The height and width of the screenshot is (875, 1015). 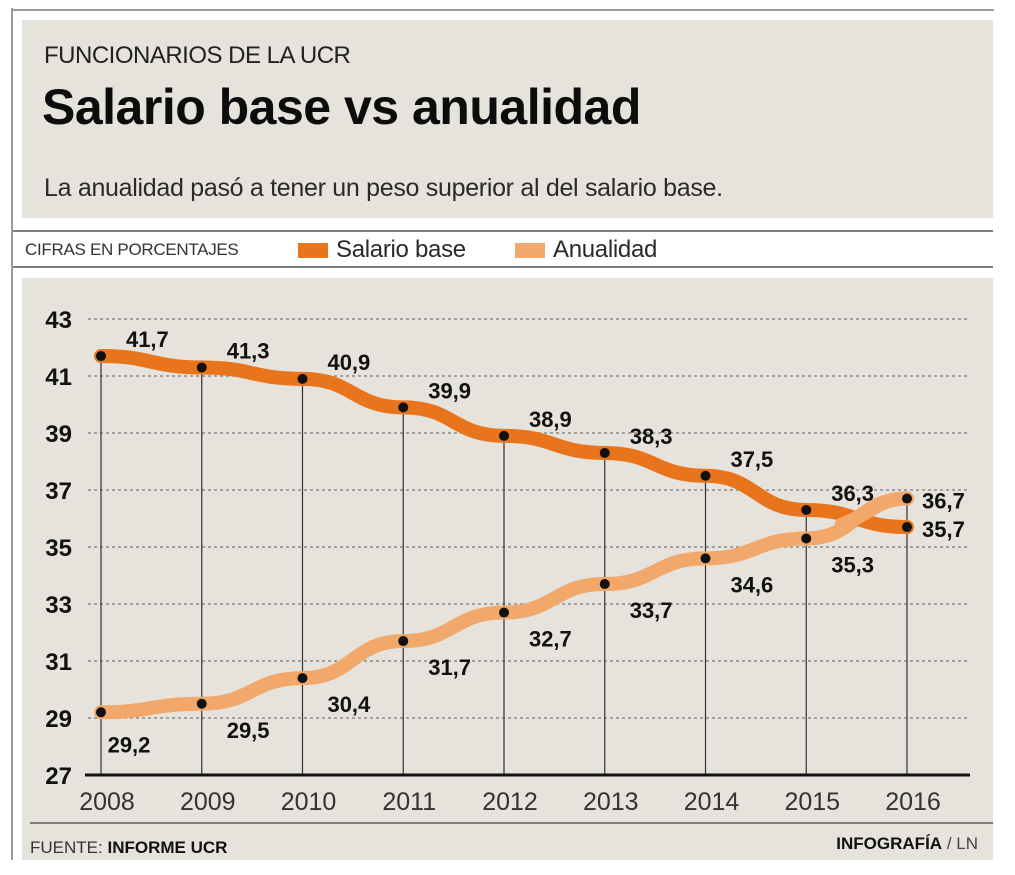 I want to click on units-label: CIFRAS EN PORCENTAJES, so click(x=132, y=249).